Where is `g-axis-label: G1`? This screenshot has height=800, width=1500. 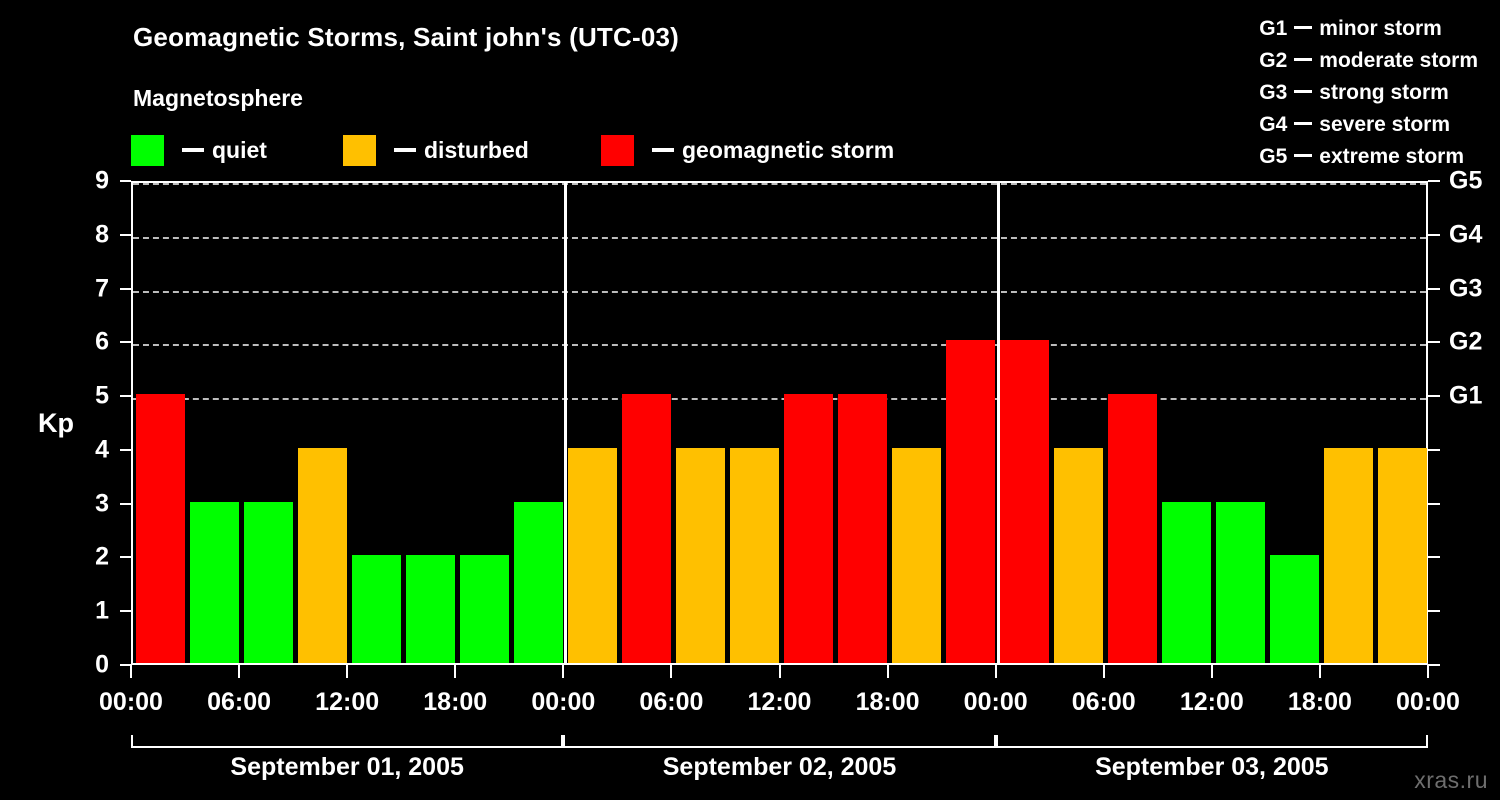 g-axis-label: G1 is located at coordinates (1466, 395).